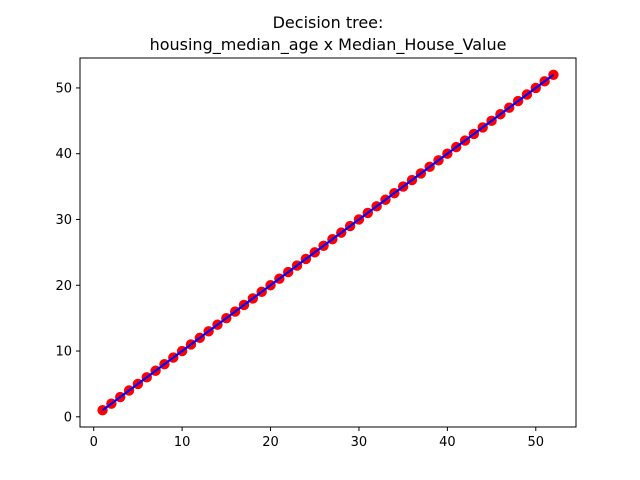 Image resolution: width=640 pixels, height=480 pixels. I want to click on y-tick-label: 10, so click(63, 352).